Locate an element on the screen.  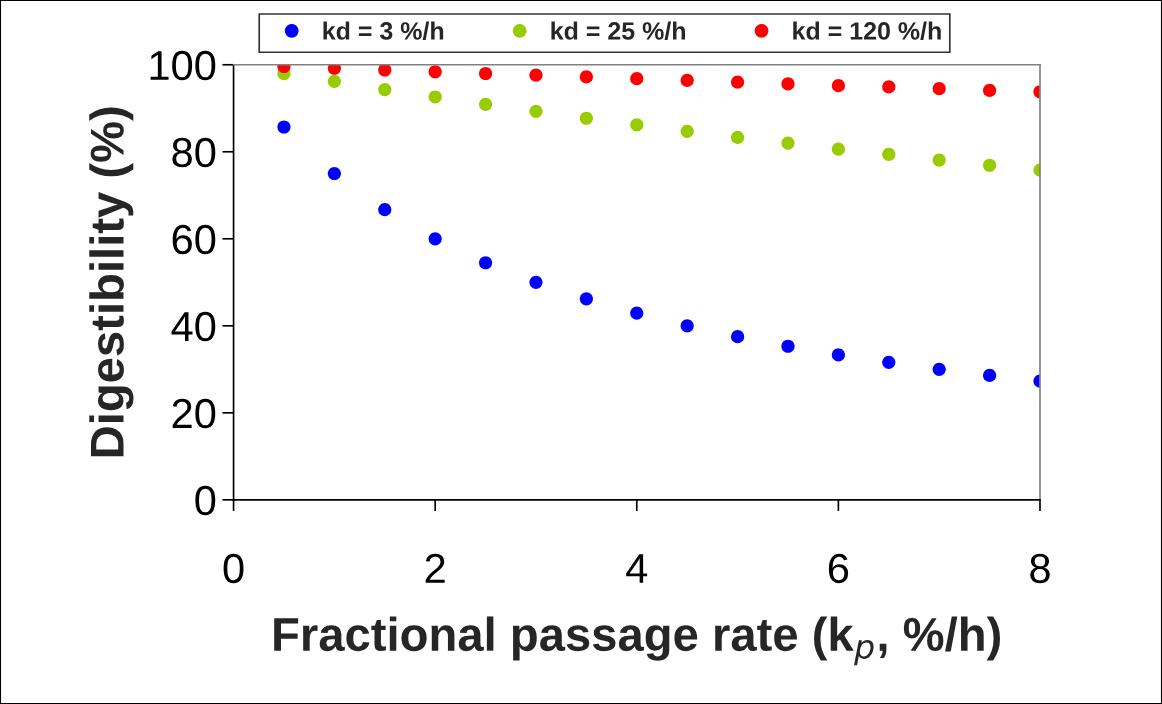
y-axis-title: Digestibility (%) is located at coordinates (111, 282).